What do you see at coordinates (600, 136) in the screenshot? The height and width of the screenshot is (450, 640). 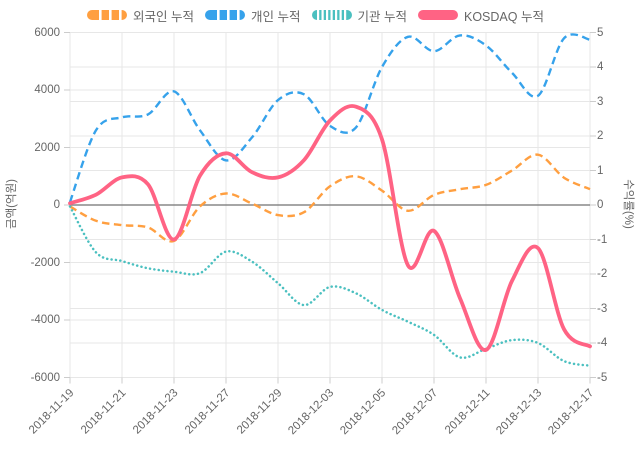 I see `right-axis-tick-label: 2` at bounding box center [600, 136].